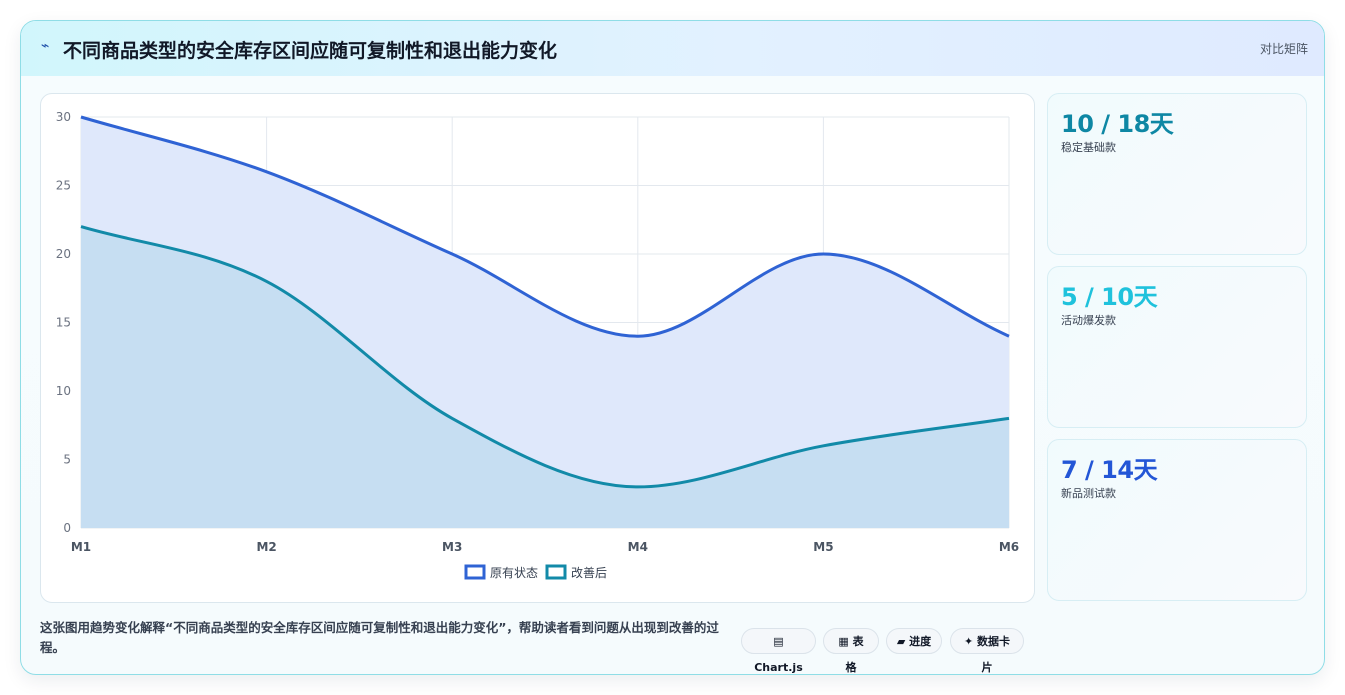  What do you see at coordinates (63, 323) in the screenshot?
I see `y-tick-label: 15` at bounding box center [63, 323].